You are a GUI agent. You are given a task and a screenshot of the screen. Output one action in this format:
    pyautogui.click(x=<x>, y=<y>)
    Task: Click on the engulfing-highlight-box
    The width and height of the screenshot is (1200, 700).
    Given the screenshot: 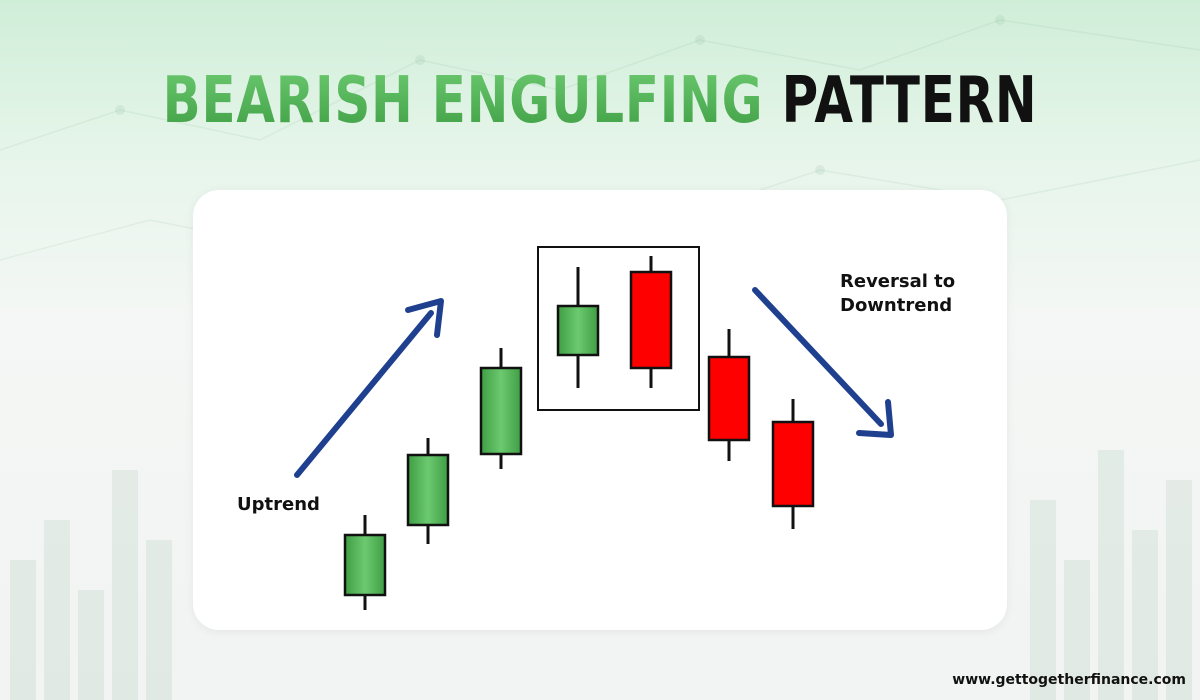 What is the action you would take?
    pyautogui.click(x=618, y=328)
    